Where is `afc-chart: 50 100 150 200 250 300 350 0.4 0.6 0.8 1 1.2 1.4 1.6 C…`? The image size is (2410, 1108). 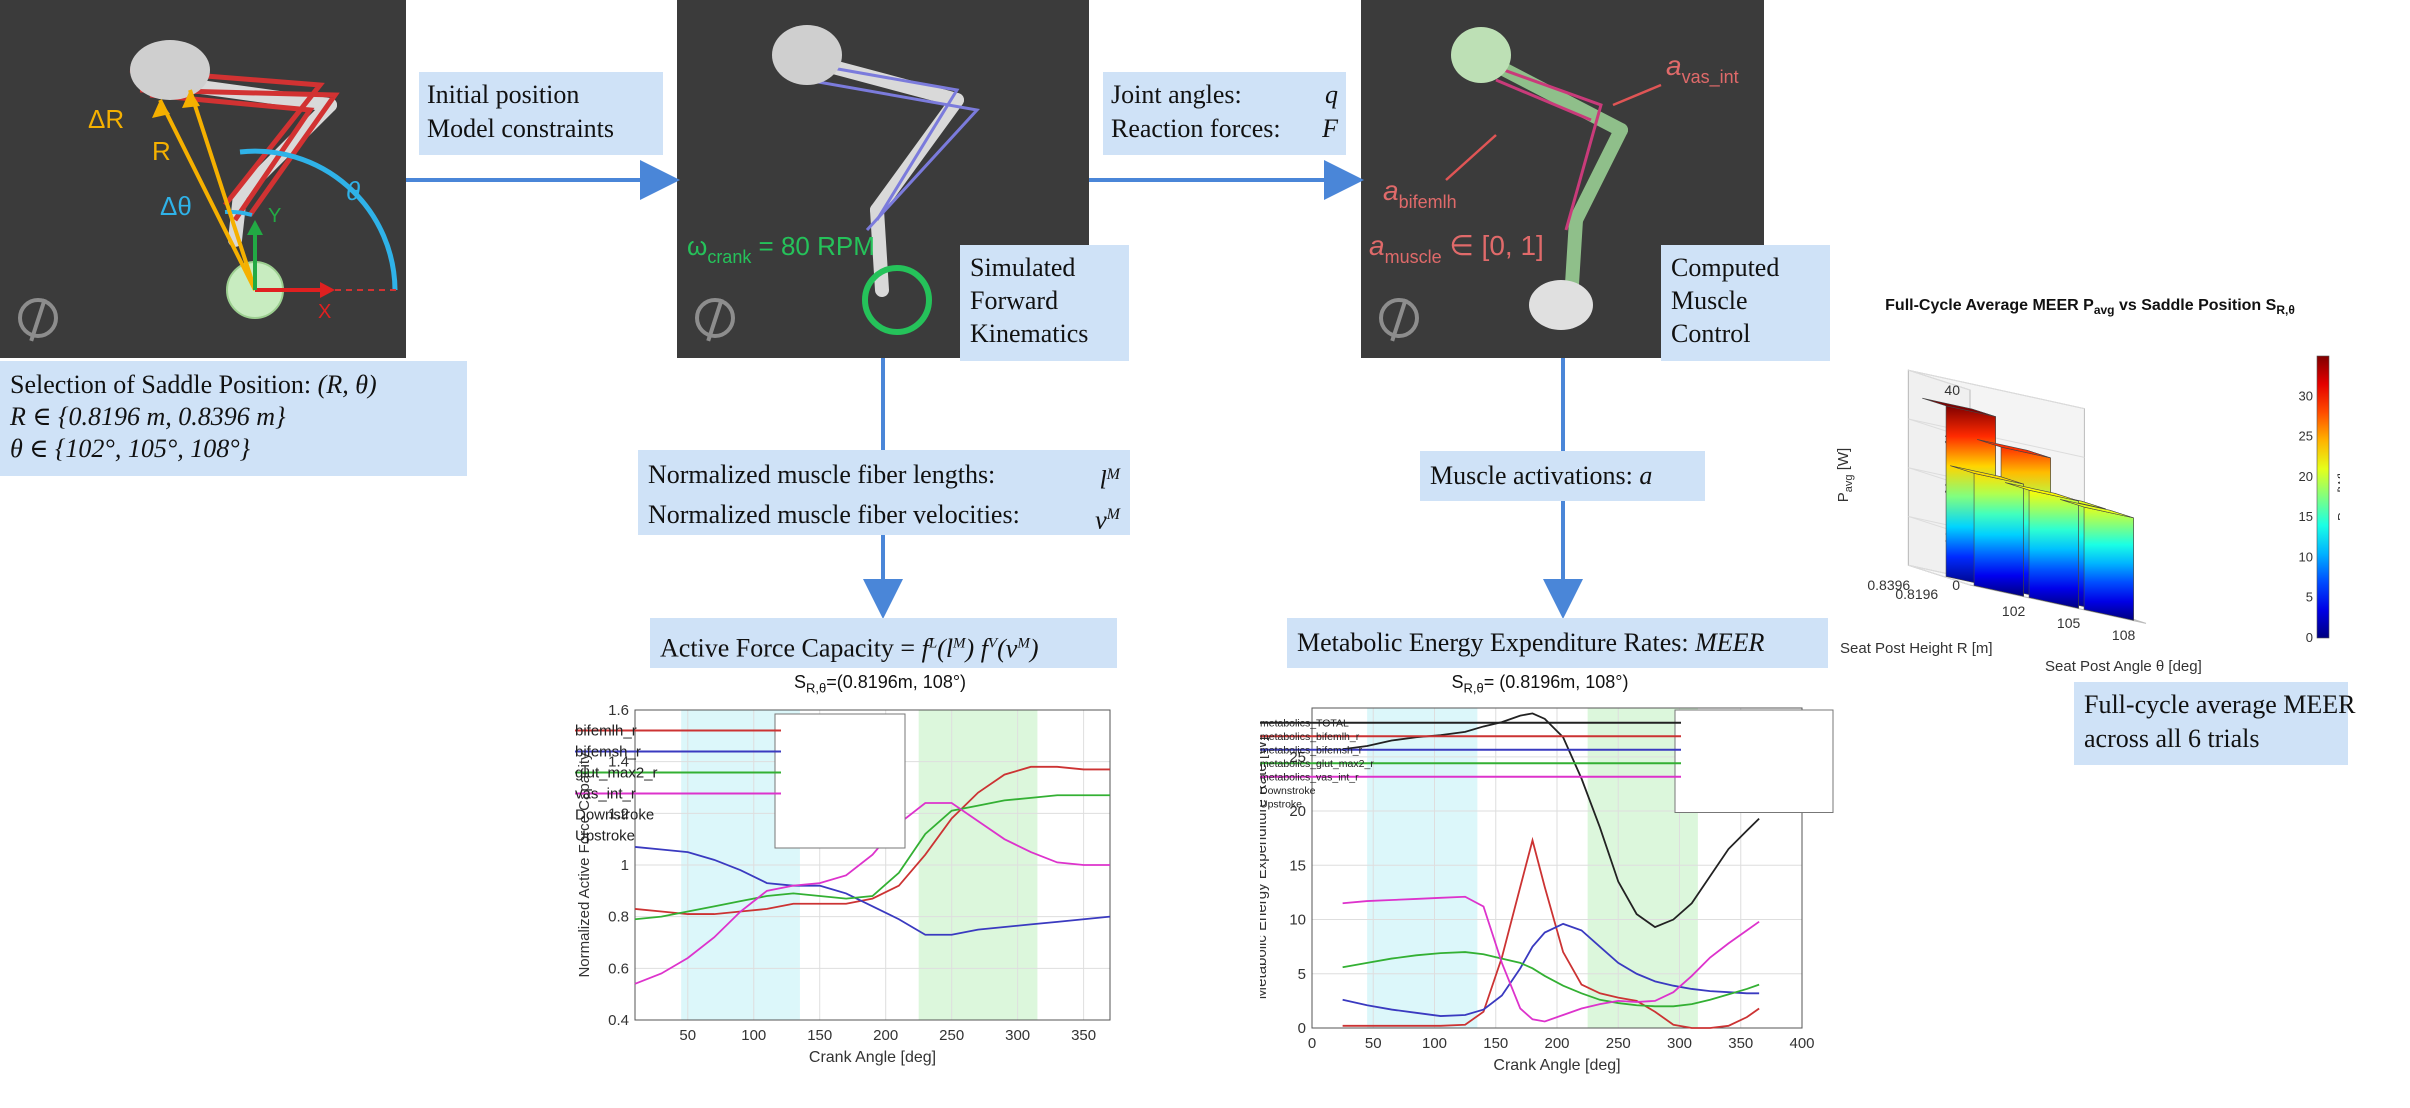
afc-chart: 50 100 150 200 250 300 350 0.4 0.6 0.8 1 1.2 1.4 1.6 C… is located at coordinates (843, 884).